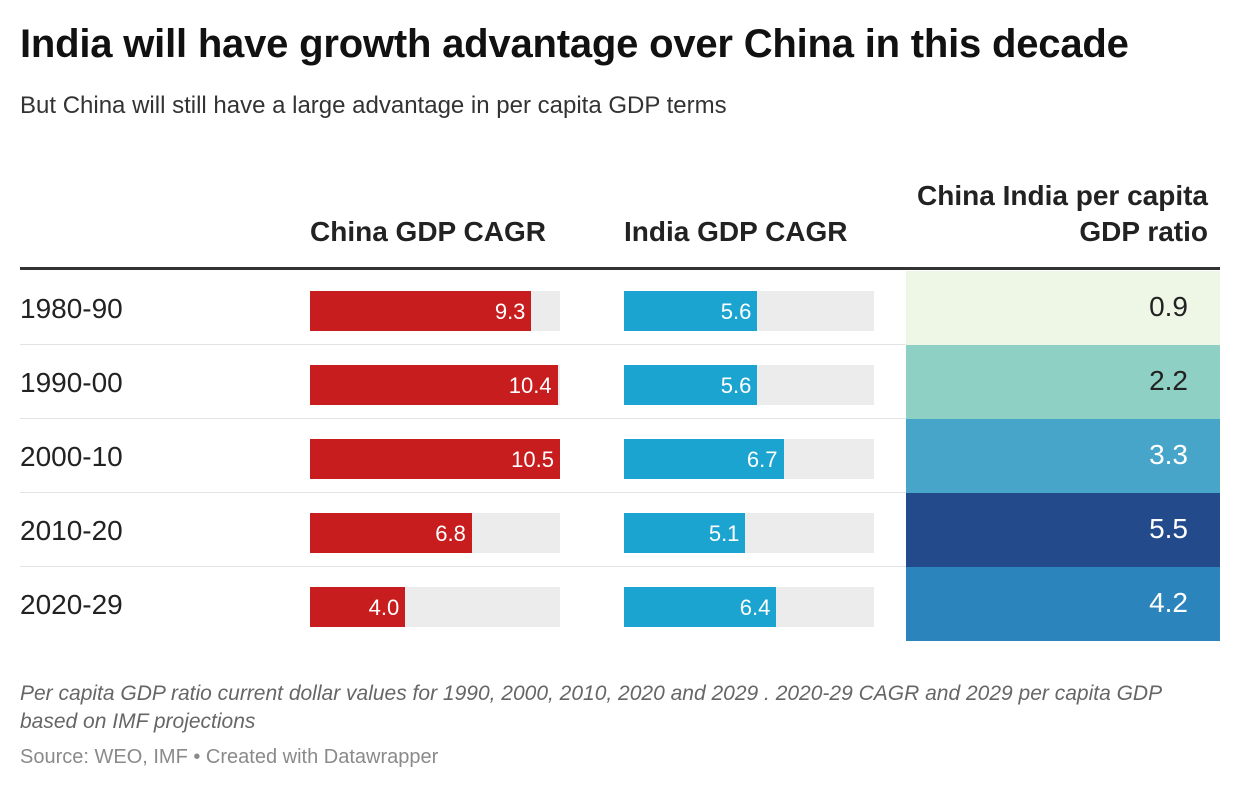  I want to click on table-row: 1980-90 9.3 5.6 0.9, so click(620, 308).